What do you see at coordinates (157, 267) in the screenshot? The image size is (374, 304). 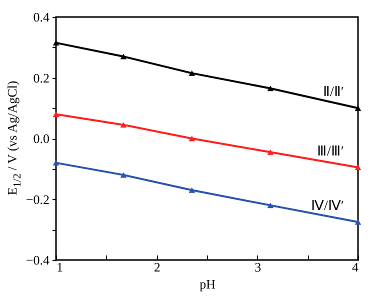 I see `x-tick-label: 2` at bounding box center [157, 267].